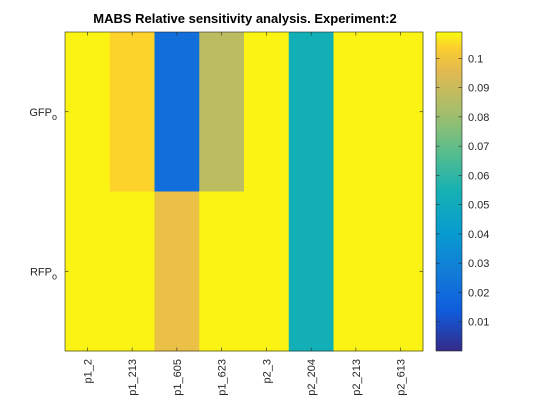 The width and height of the screenshot is (560, 420). What do you see at coordinates (178, 377) in the screenshot?
I see `x-tick-label: p1_605` at bounding box center [178, 377].